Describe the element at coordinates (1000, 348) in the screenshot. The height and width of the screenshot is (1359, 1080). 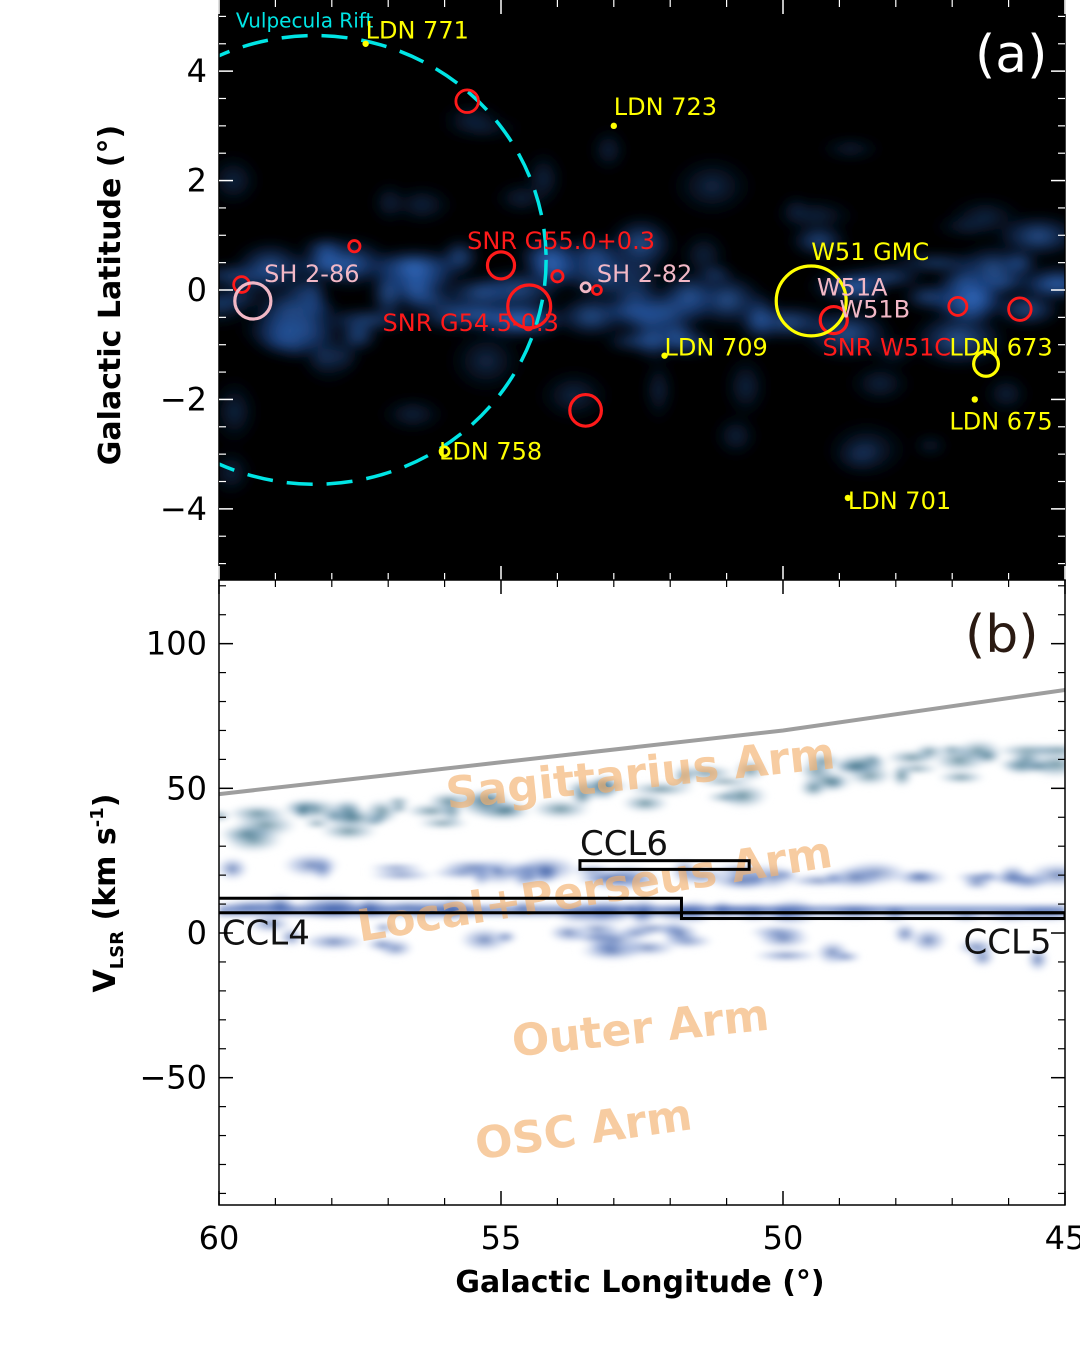
I see `source-label: LDN 673` at that location.